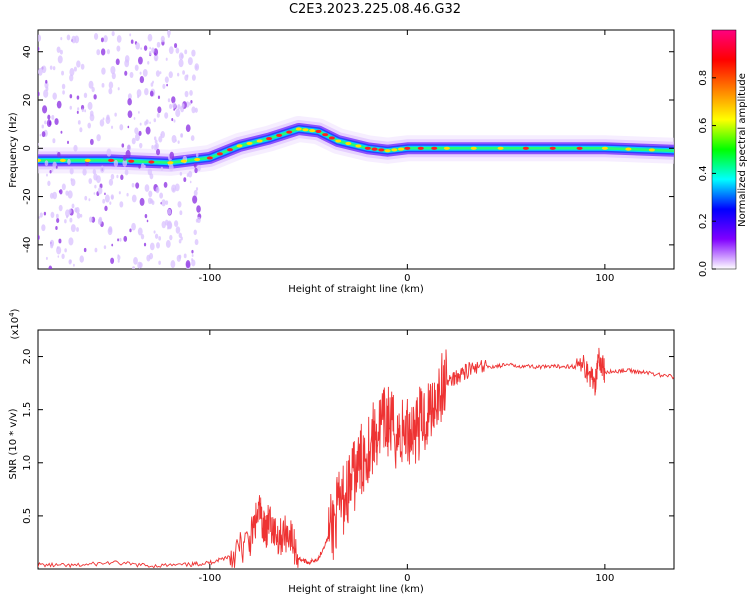 The height and width of the screenshot is (600, 750). What do you see at coordinates (703, 221) in the screenshot?
I see `colorbar-tick-label: 0.2` at bounding box center [703, 221].